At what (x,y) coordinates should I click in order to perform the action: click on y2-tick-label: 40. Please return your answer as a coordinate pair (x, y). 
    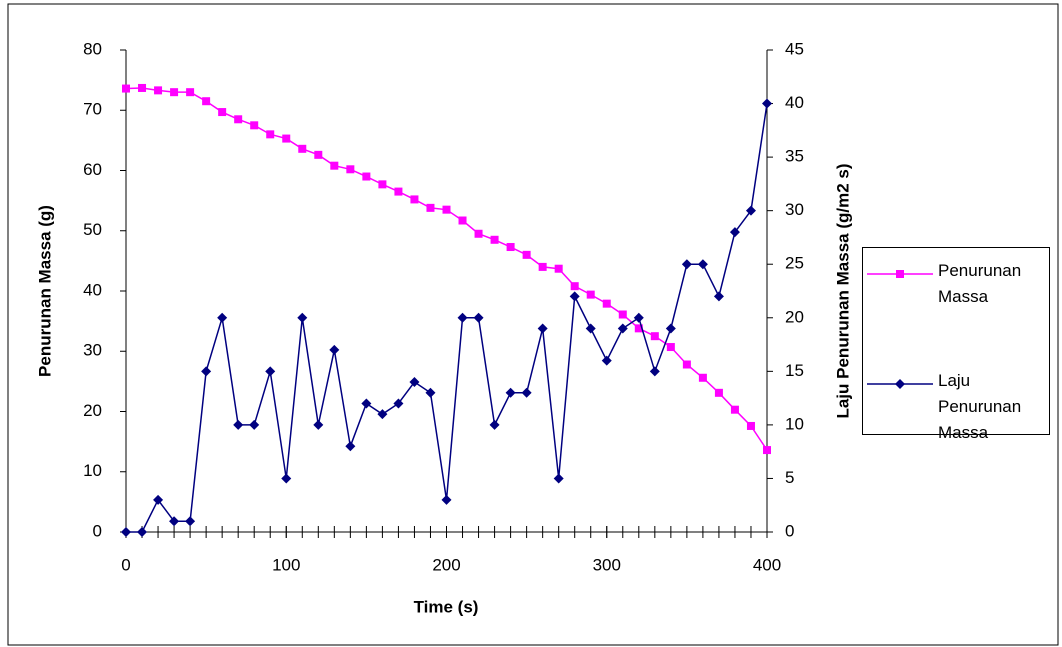
    Looking at the image, I should click on (794, 102).